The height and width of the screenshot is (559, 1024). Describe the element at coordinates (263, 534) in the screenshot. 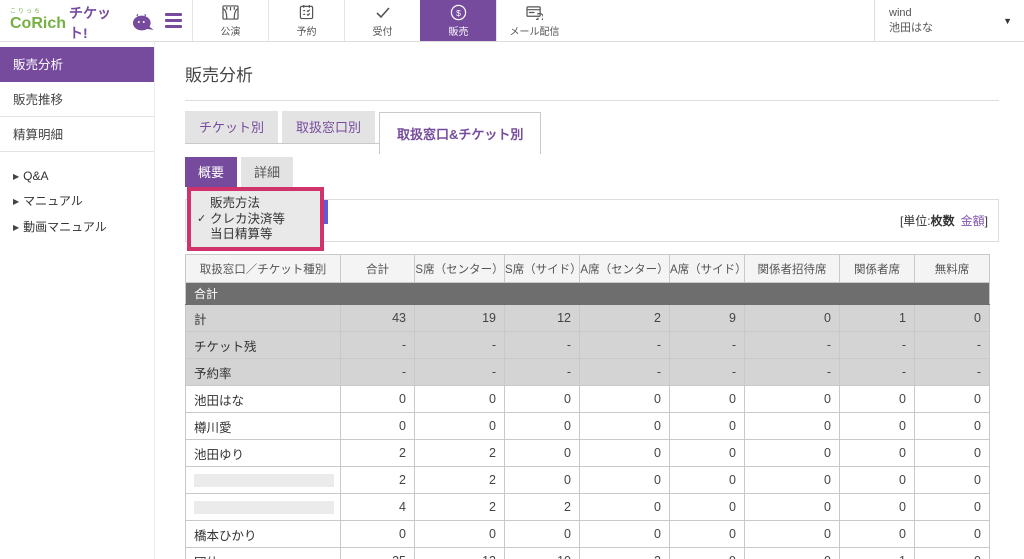

I see `row-label: 橋本ひかり` at that location.